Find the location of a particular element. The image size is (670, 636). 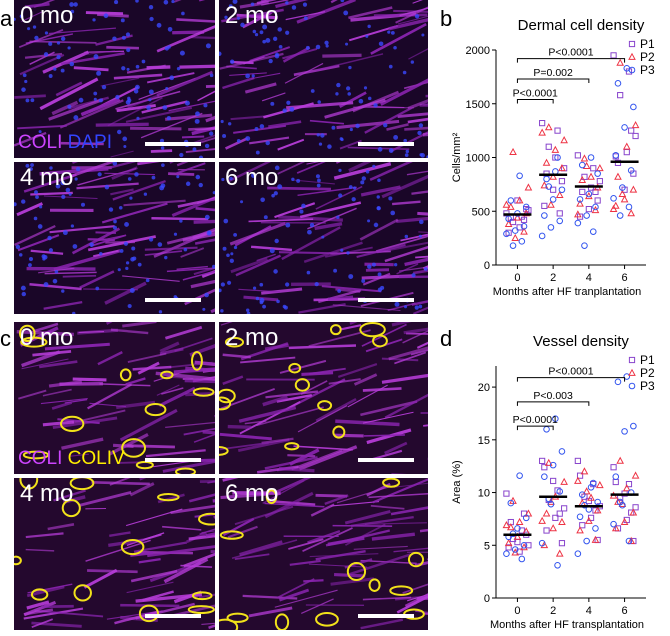

y-tick-label: 2000 is located at coordinates (478, 51).